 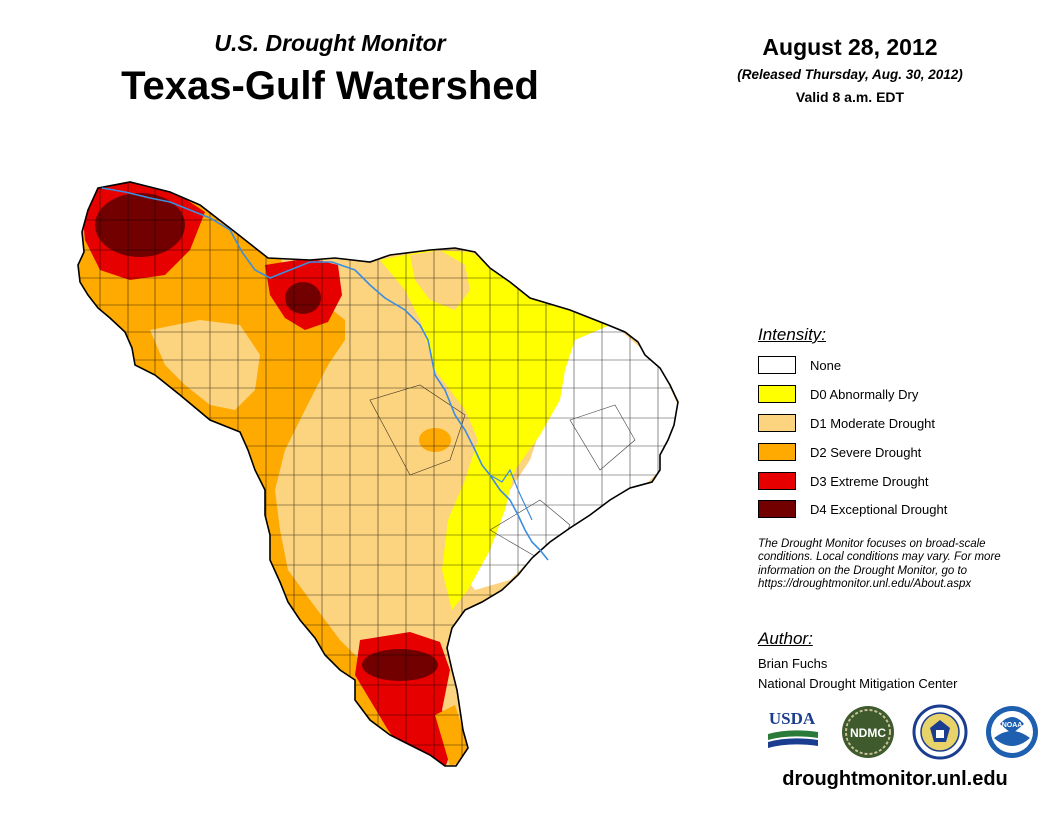 What do you see at coordinates (940, 732) in the screenshot?
I see `commerce-seal-icon` at bounding box center [940, 732].